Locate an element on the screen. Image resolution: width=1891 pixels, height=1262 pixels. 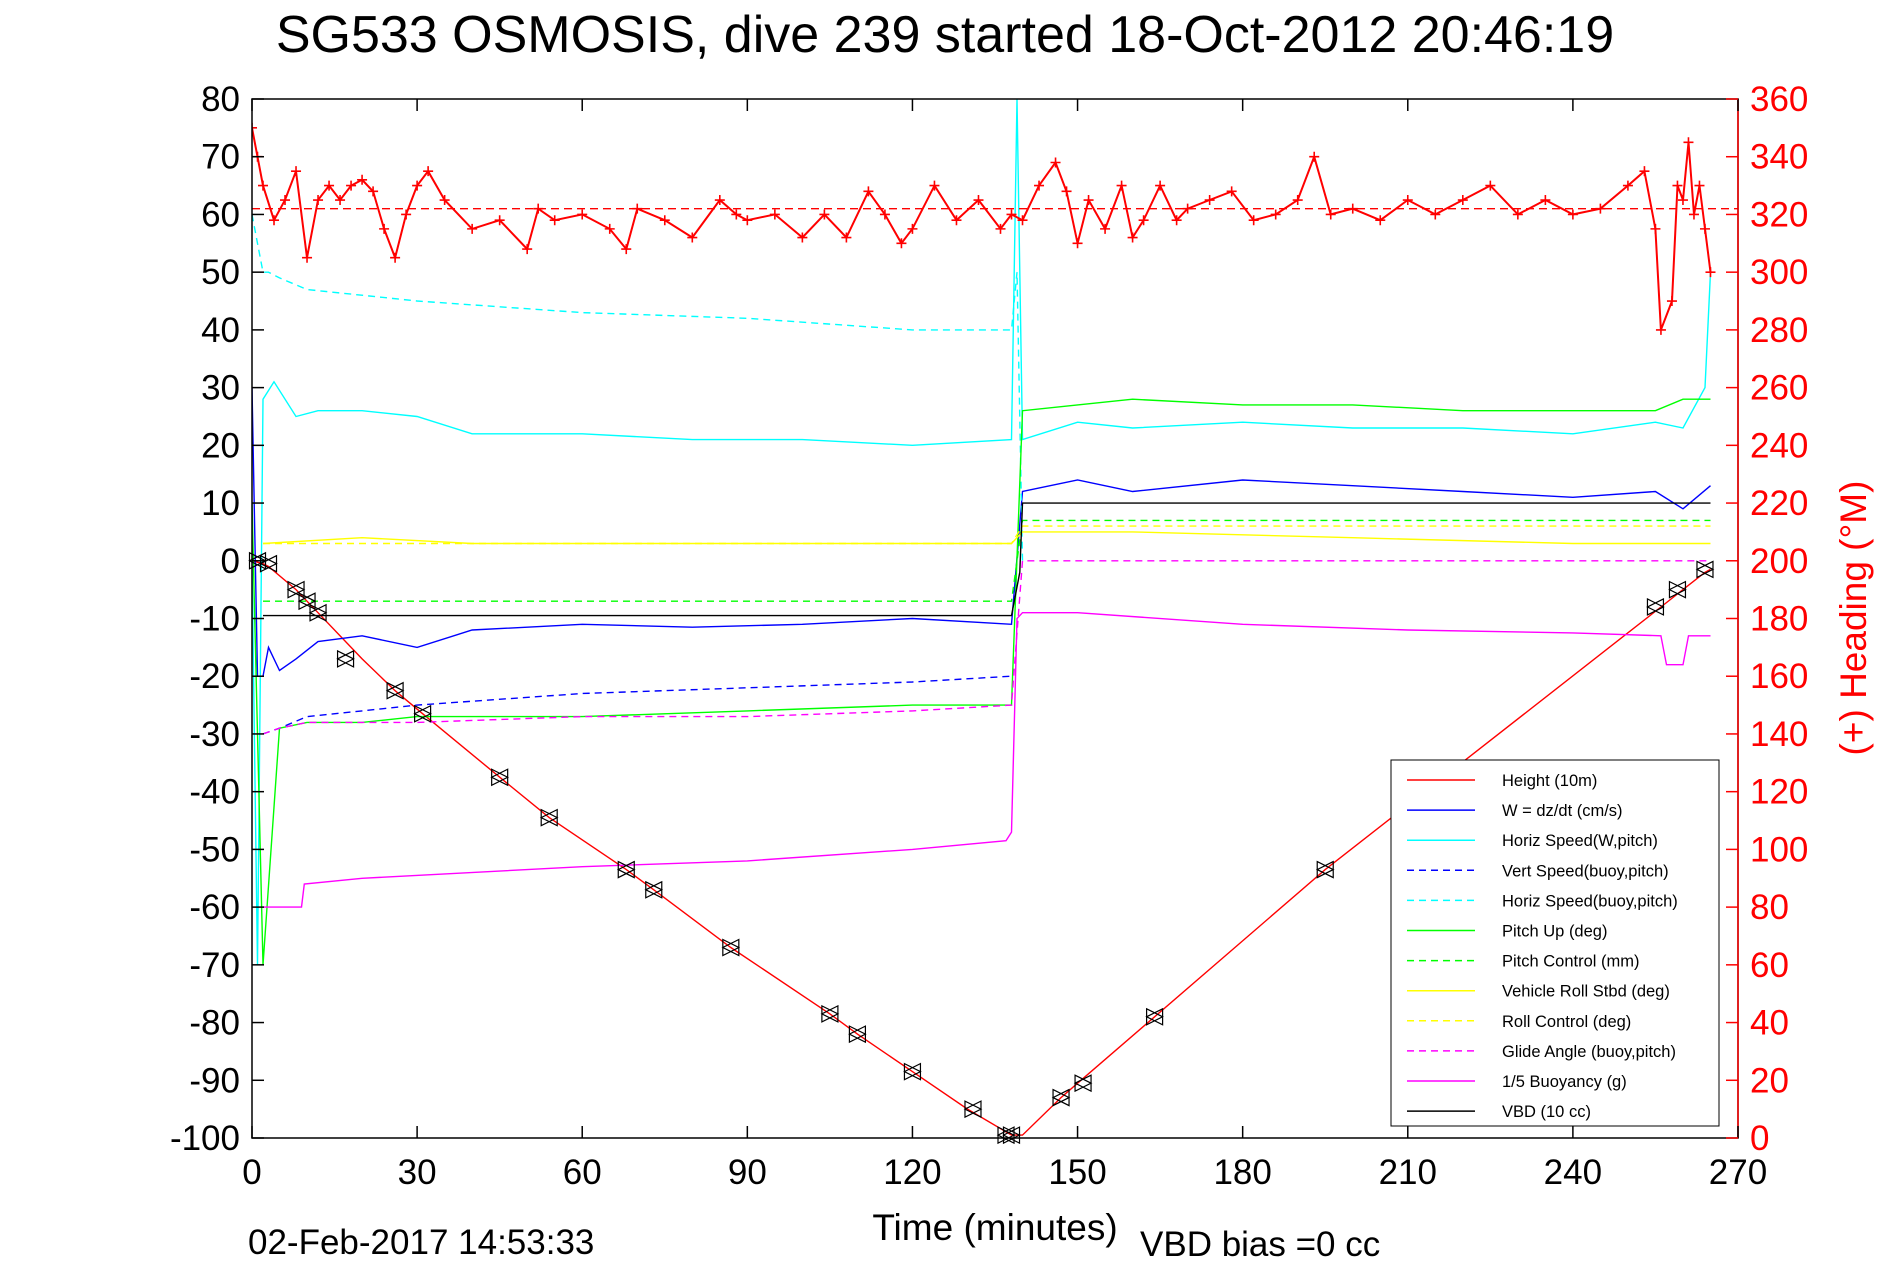
y-tick-label: -10 is located at coordinates (214, 619).